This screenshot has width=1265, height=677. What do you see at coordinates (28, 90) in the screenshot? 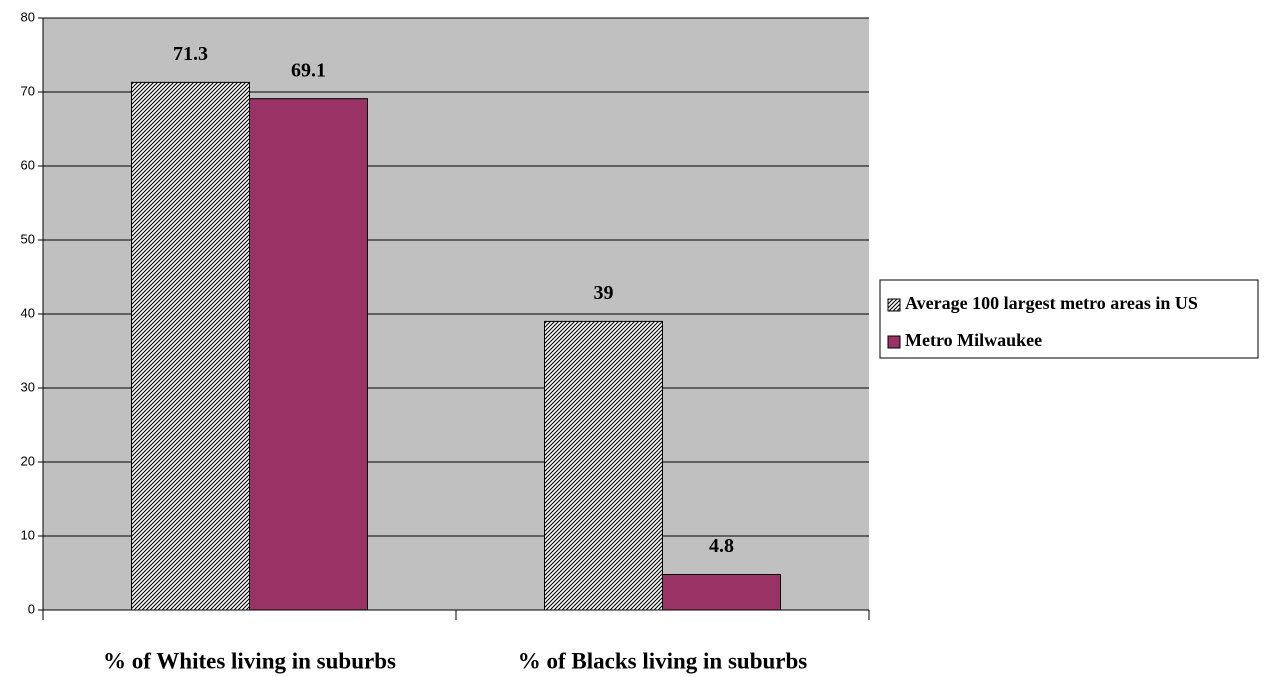
I see `y-tick-label: 70` at bounding box center [28, 90].